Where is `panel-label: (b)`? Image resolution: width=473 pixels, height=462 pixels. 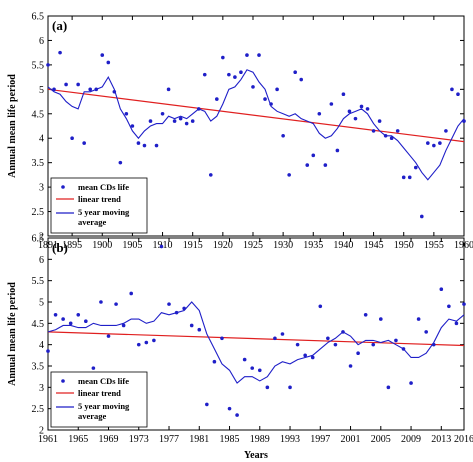 panel-label: (b) is located at coordinates (60, 247).